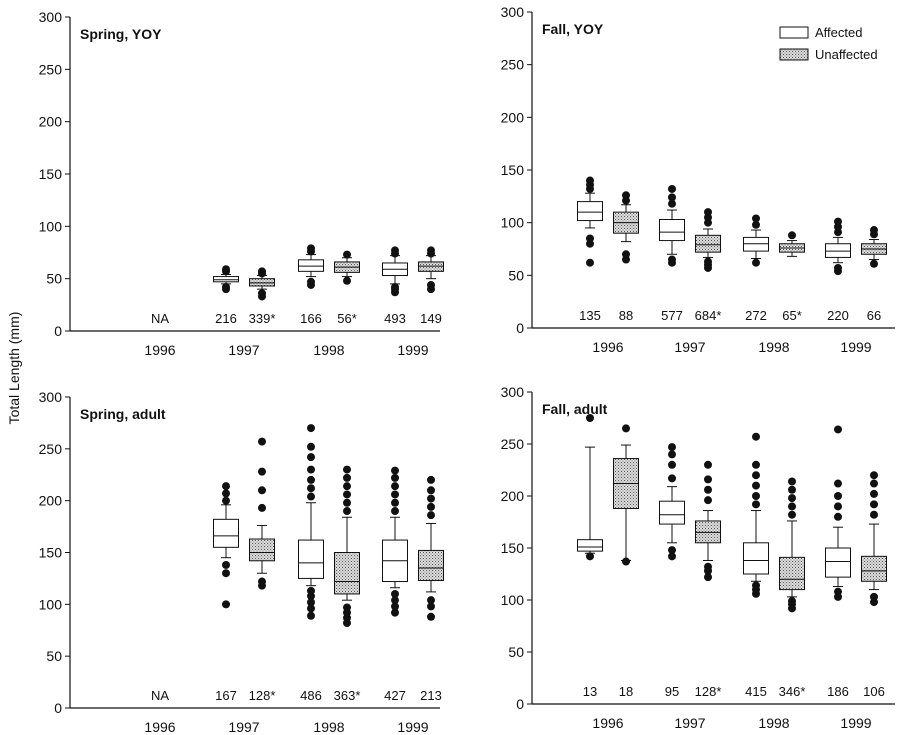  I want to click on y-tick-label: 0, so click(520, 704).